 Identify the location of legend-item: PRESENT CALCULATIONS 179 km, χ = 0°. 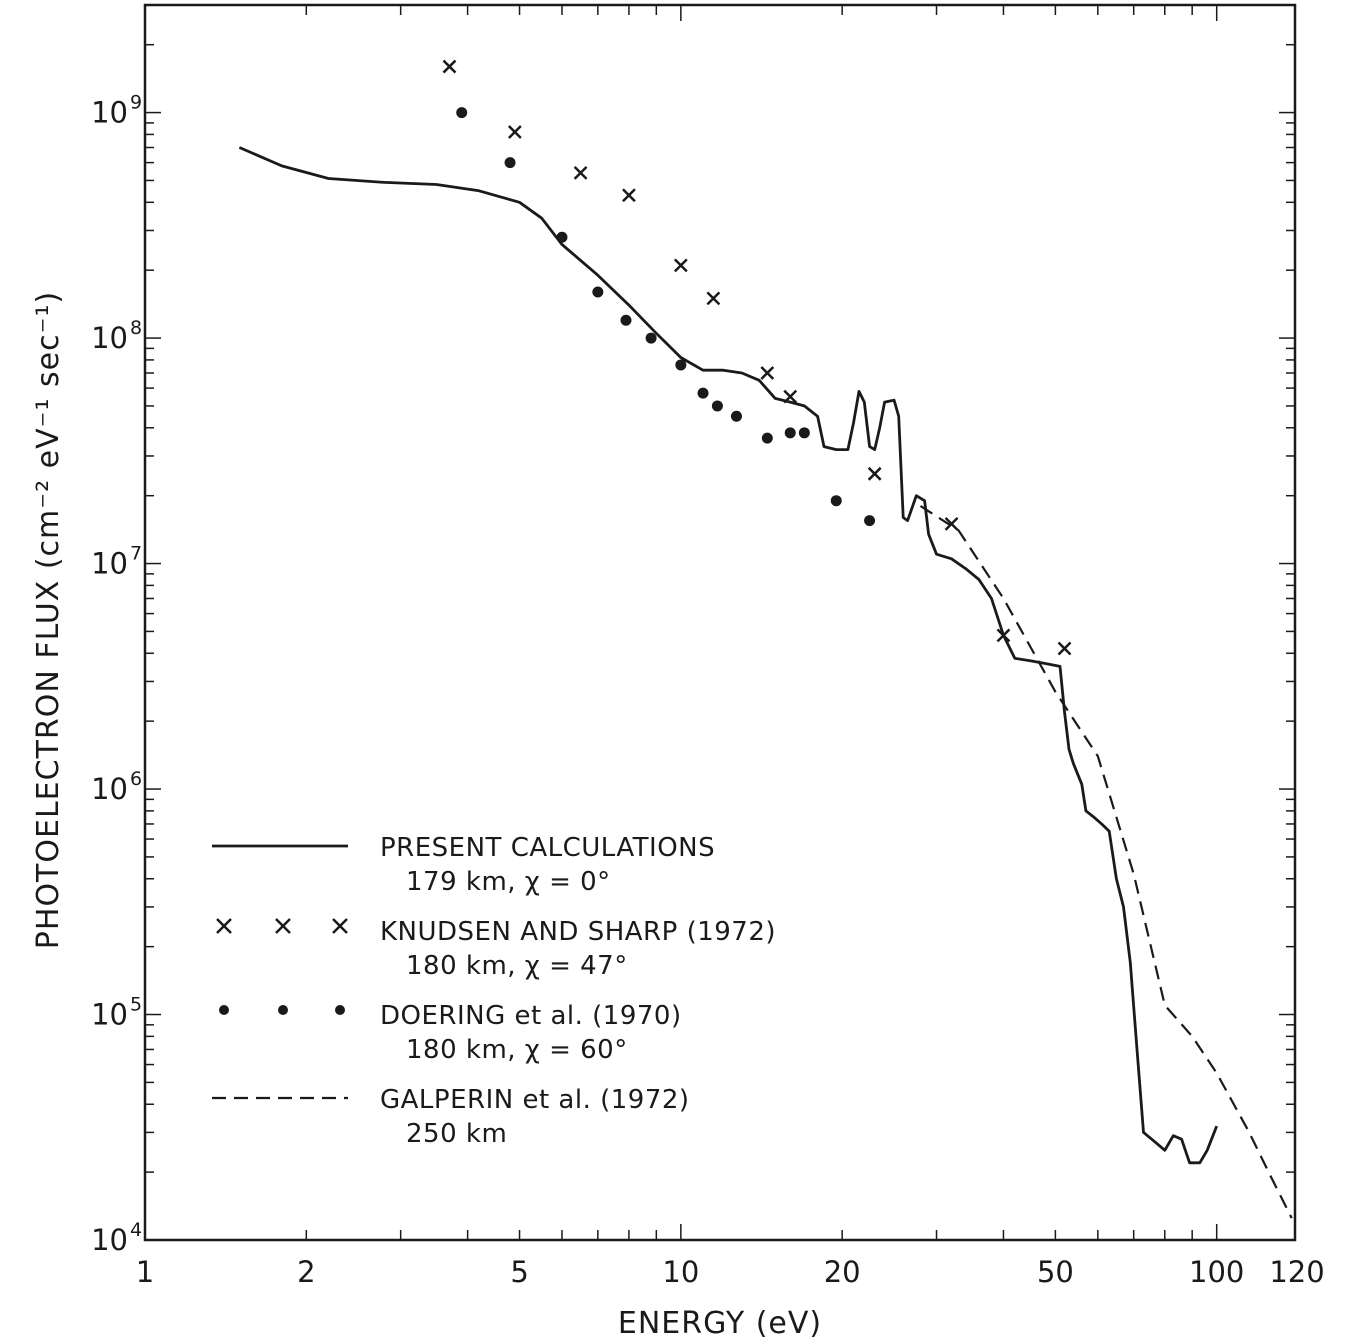
(463, 865).